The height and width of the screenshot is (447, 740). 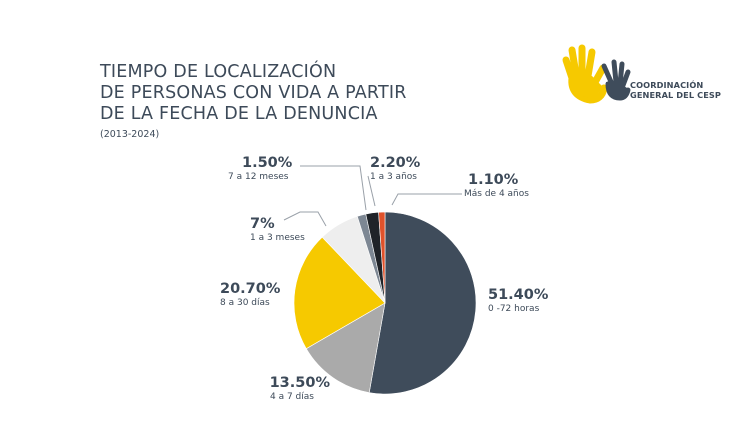 I want to click on logo-text: COORDINACIÓN GENERAL DEL CESP, so click(x=675, y=90).